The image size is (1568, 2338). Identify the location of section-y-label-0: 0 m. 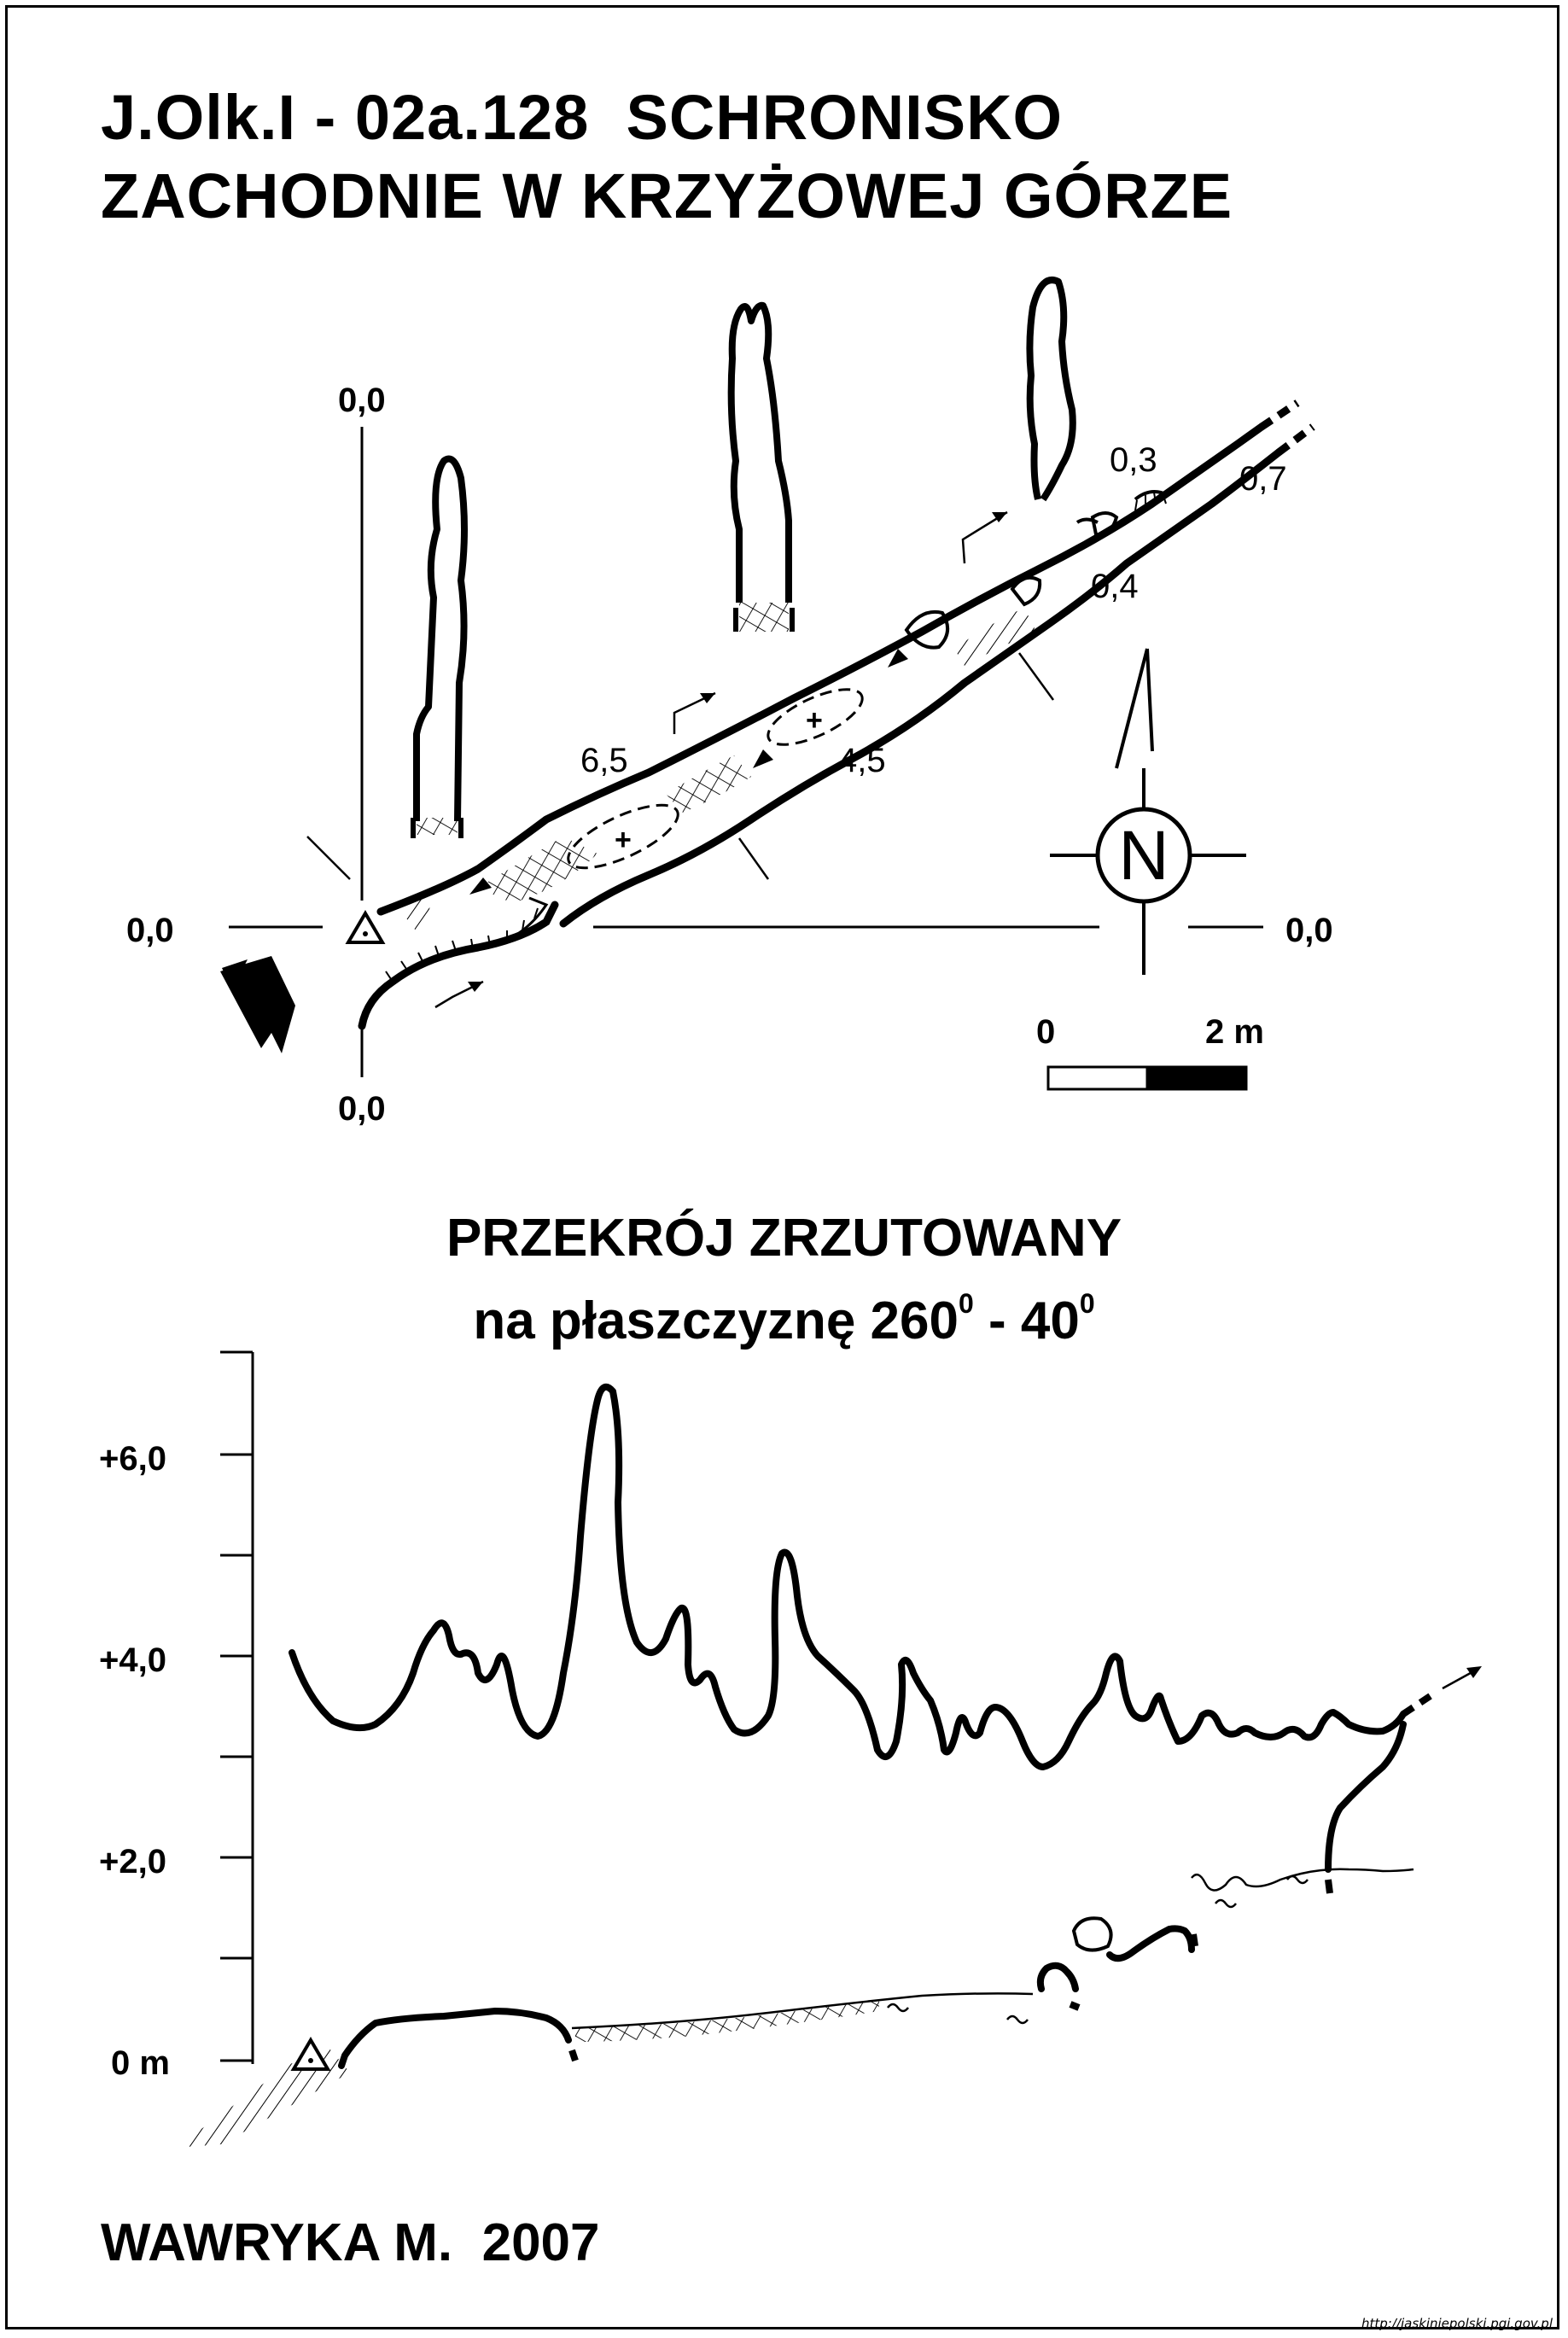
(141, 2063).